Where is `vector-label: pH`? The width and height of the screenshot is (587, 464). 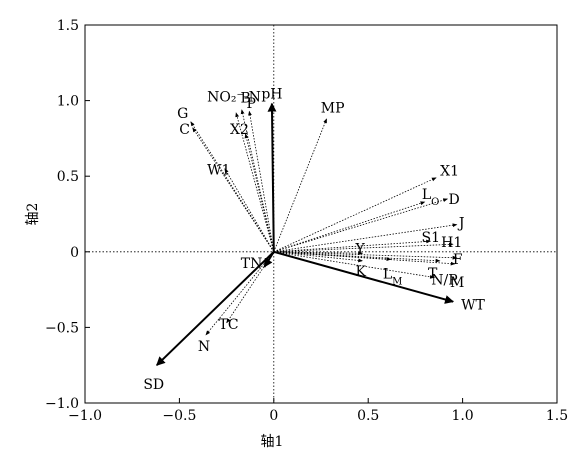 vector-label: pH is located at coordinates (271, 95).